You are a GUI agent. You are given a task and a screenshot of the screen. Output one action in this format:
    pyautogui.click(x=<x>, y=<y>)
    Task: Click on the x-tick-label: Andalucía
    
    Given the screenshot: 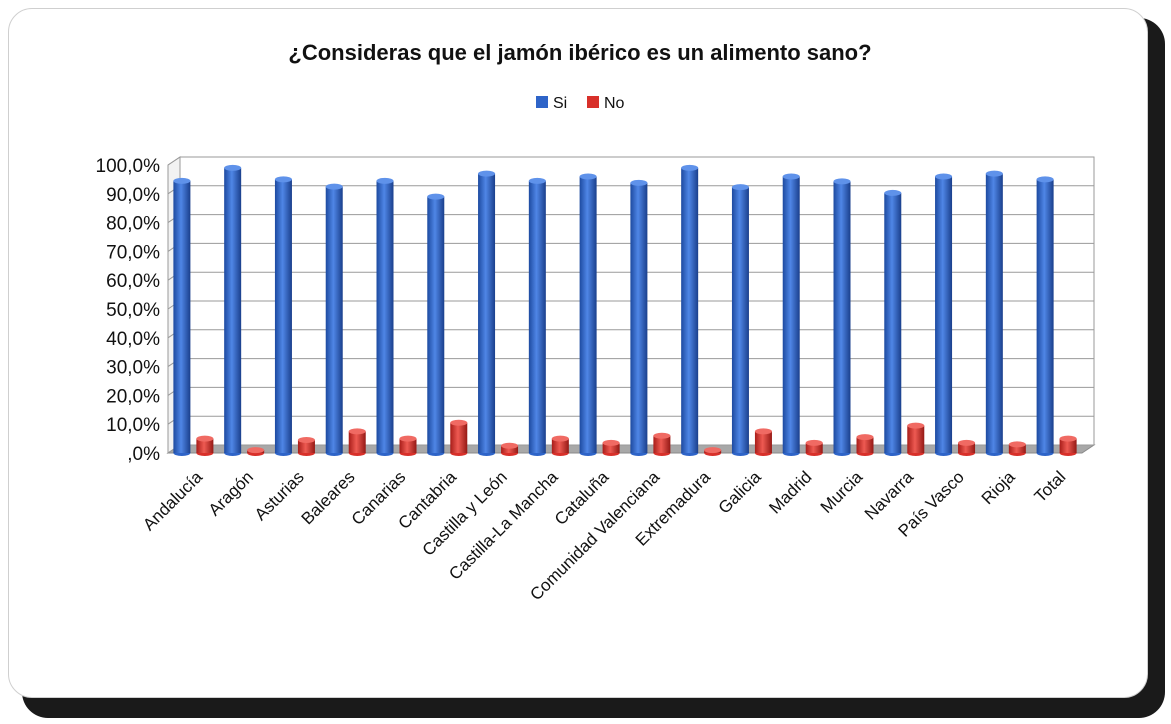 What is the action you would take?
    pyautogui.click(x=172, y=500)
    